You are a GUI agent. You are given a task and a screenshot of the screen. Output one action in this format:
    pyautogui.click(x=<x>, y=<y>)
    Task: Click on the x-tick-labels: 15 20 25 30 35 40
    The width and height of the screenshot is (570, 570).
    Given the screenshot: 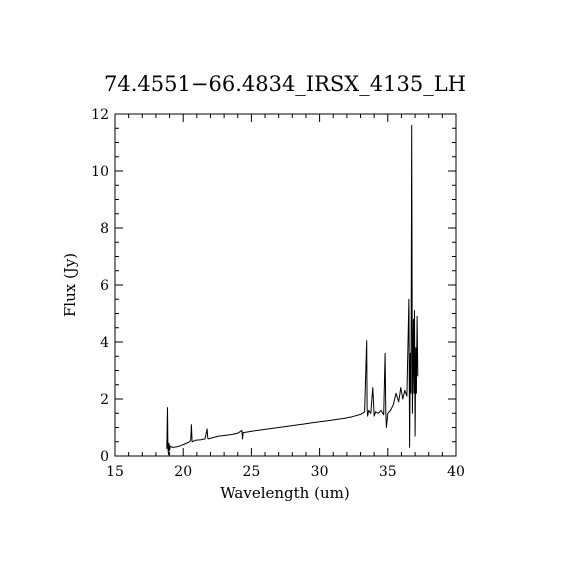 What is the action you would take?
    pyautogui.click(x=285, y=472)
    